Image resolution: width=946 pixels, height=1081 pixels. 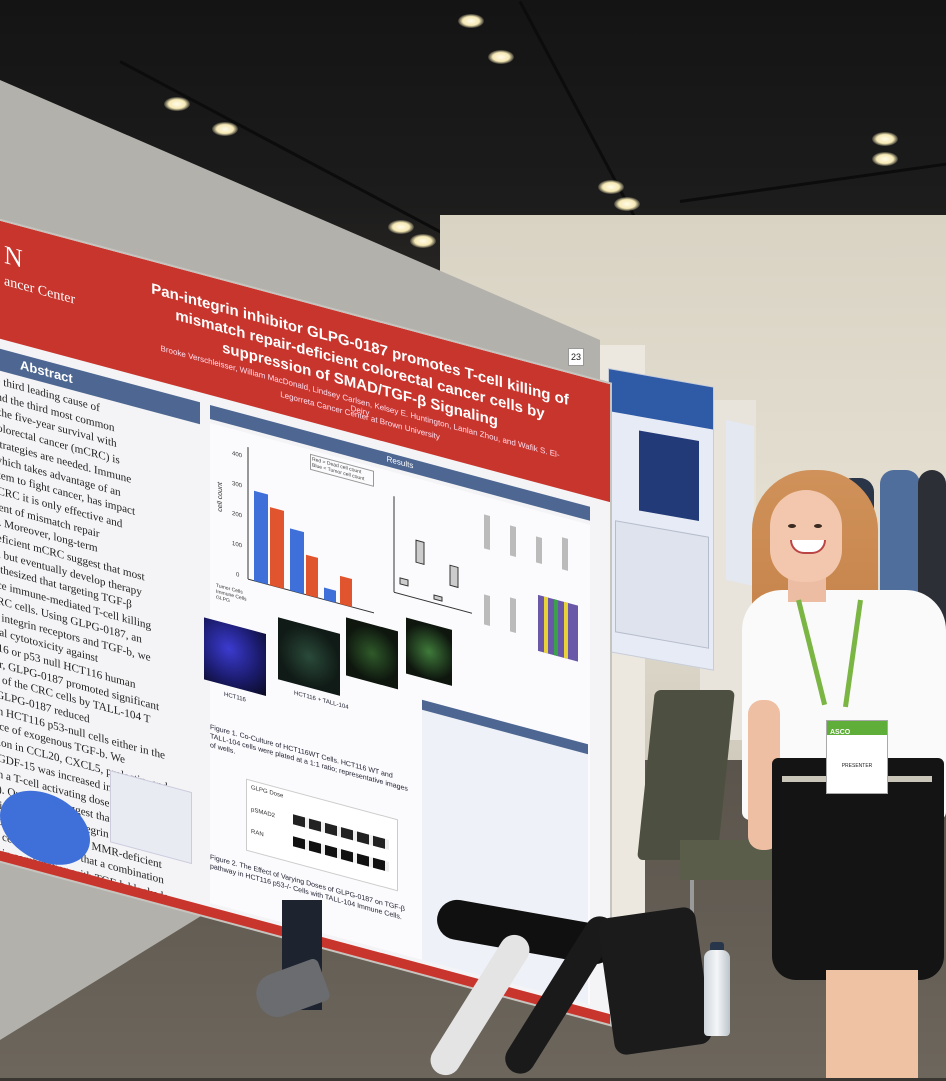 What do you see at coordinates (812, 182) in the screenshot?
I see `ceiling-beam` at bounding box center [812, 182].